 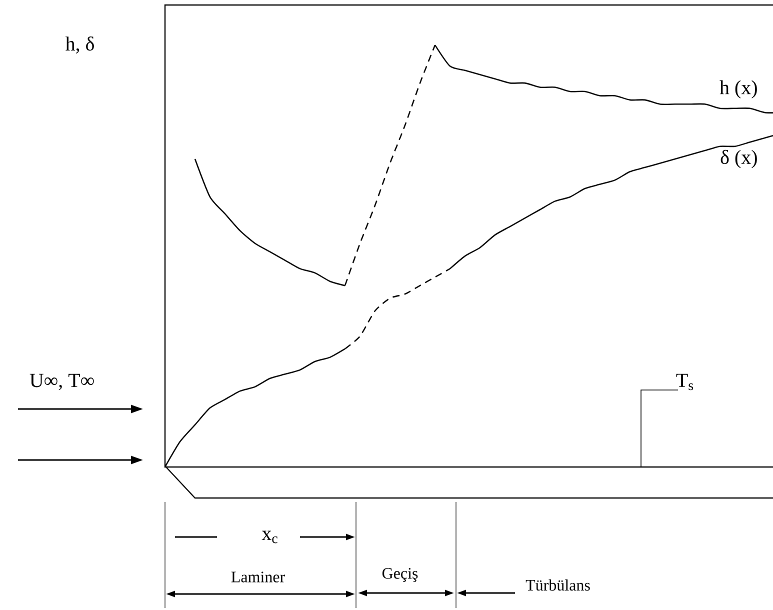 I want to click on series-label: h (x), so click(x=738, y=89).